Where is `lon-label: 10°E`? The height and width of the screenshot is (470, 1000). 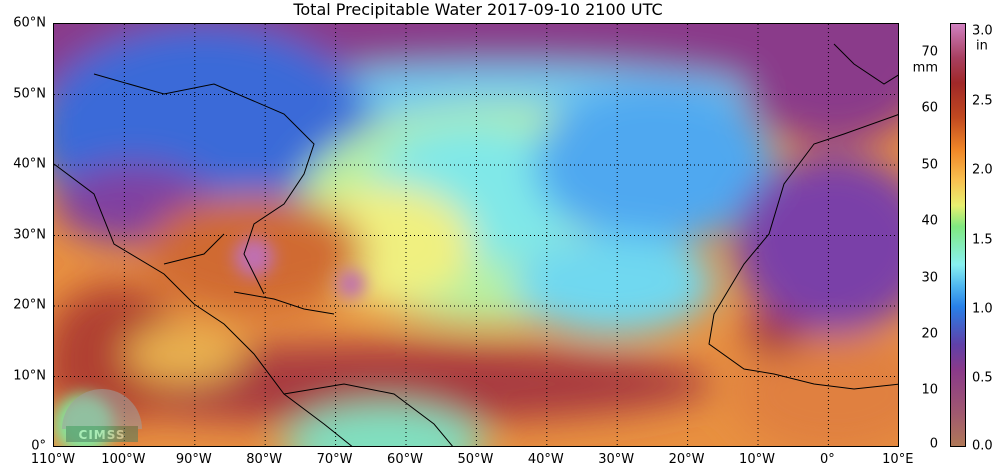
lon-label: 10°E is located at coordinates (898, 459).